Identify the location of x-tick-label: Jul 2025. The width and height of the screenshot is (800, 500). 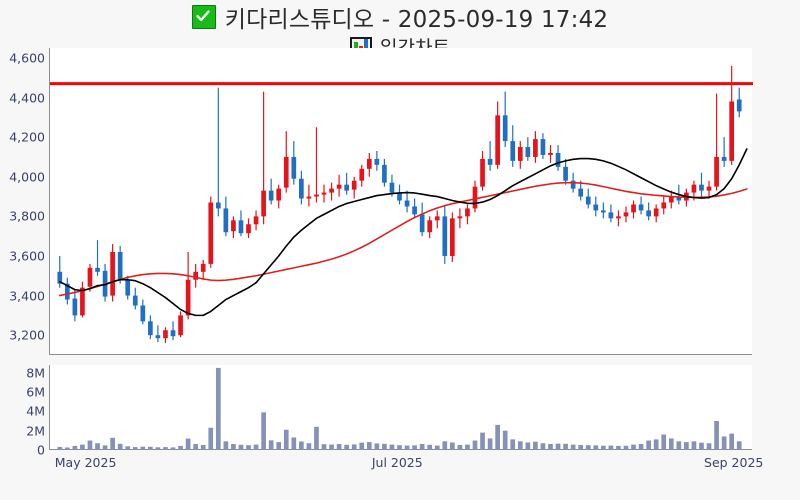
(397, 462).